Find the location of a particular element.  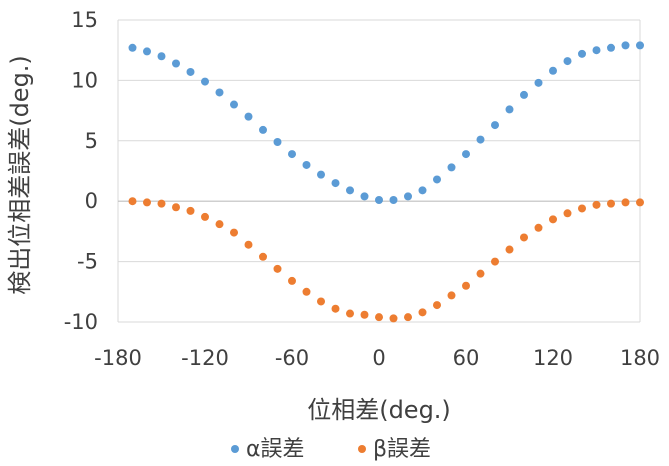

x-tick-labels: -180 -120 -60 0 60 120 180 is located at coordinates (377, 358).